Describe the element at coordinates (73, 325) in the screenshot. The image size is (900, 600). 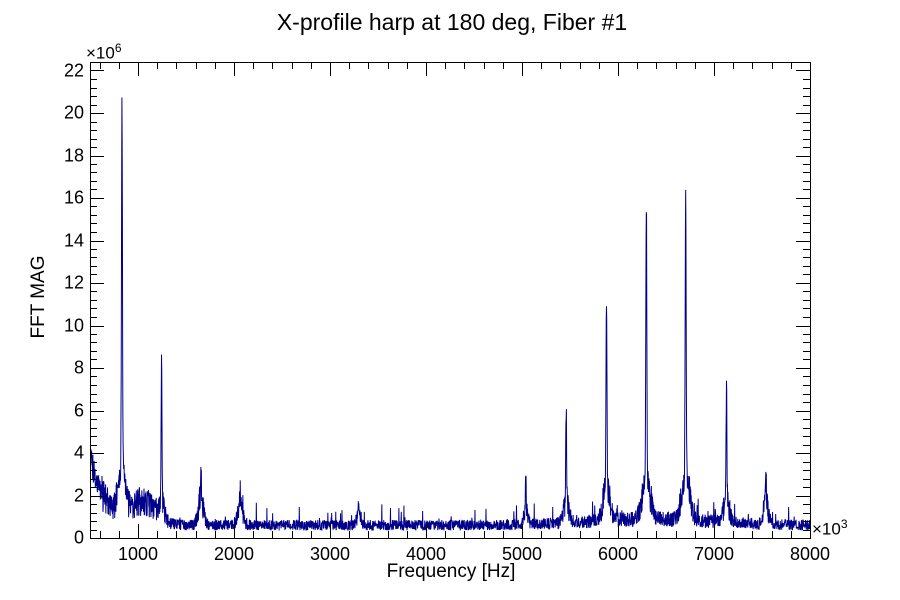
I see `y-tick-label: 10` at that location.